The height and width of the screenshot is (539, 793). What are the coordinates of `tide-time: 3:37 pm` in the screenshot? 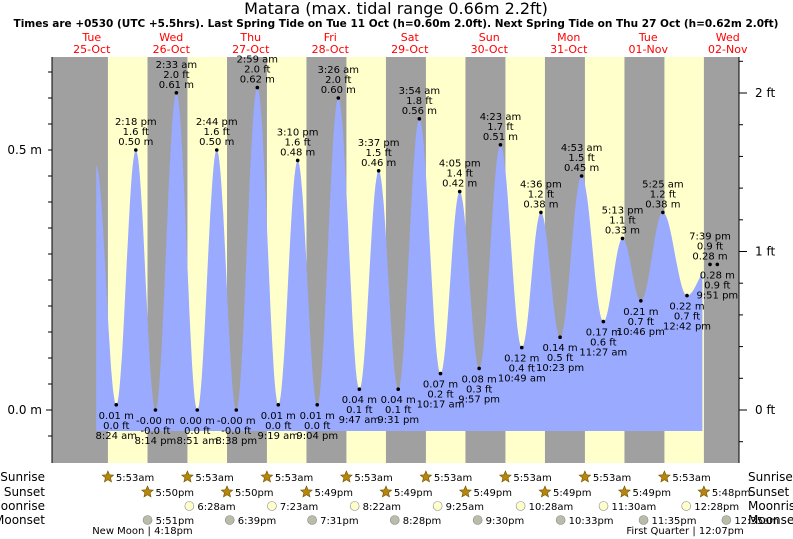 It's located at (379, 143).